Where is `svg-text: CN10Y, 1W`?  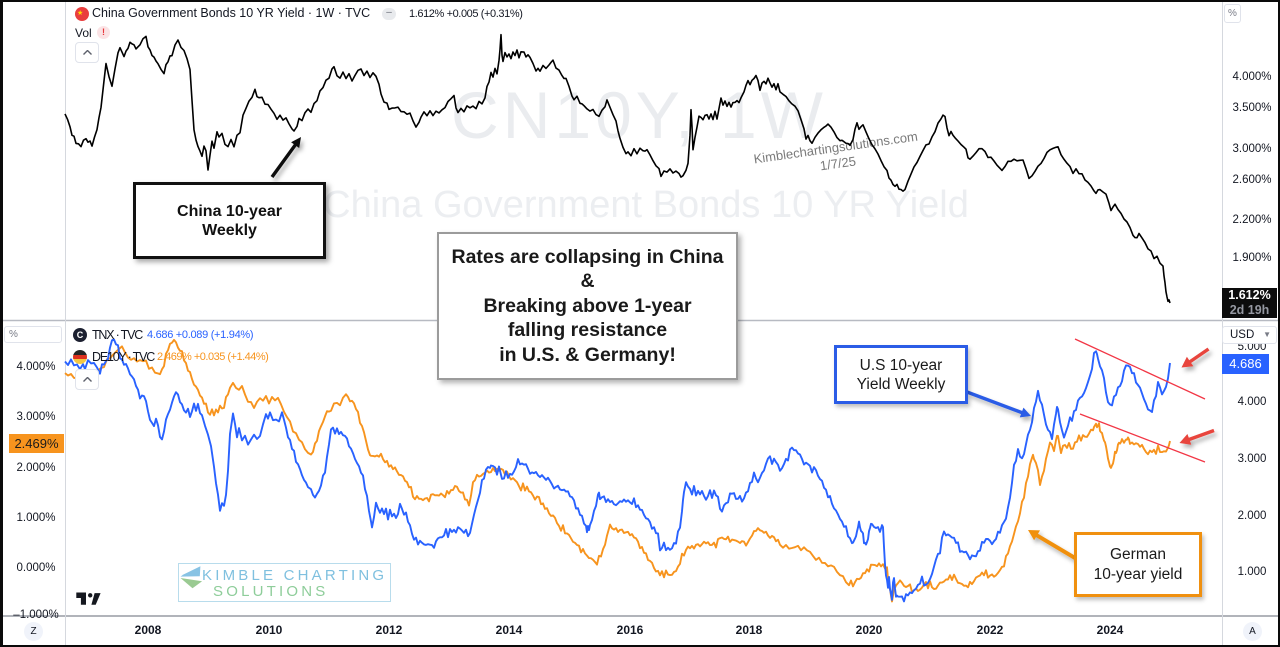 svg-text: CN10Y, 1W is located at coordinates (639, 115).